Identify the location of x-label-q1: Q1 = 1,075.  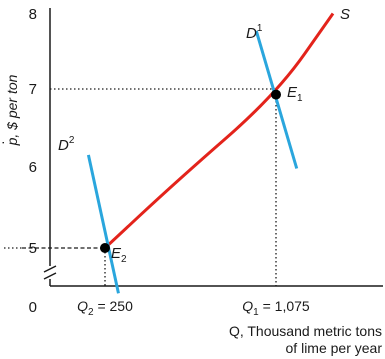
(276, 308).